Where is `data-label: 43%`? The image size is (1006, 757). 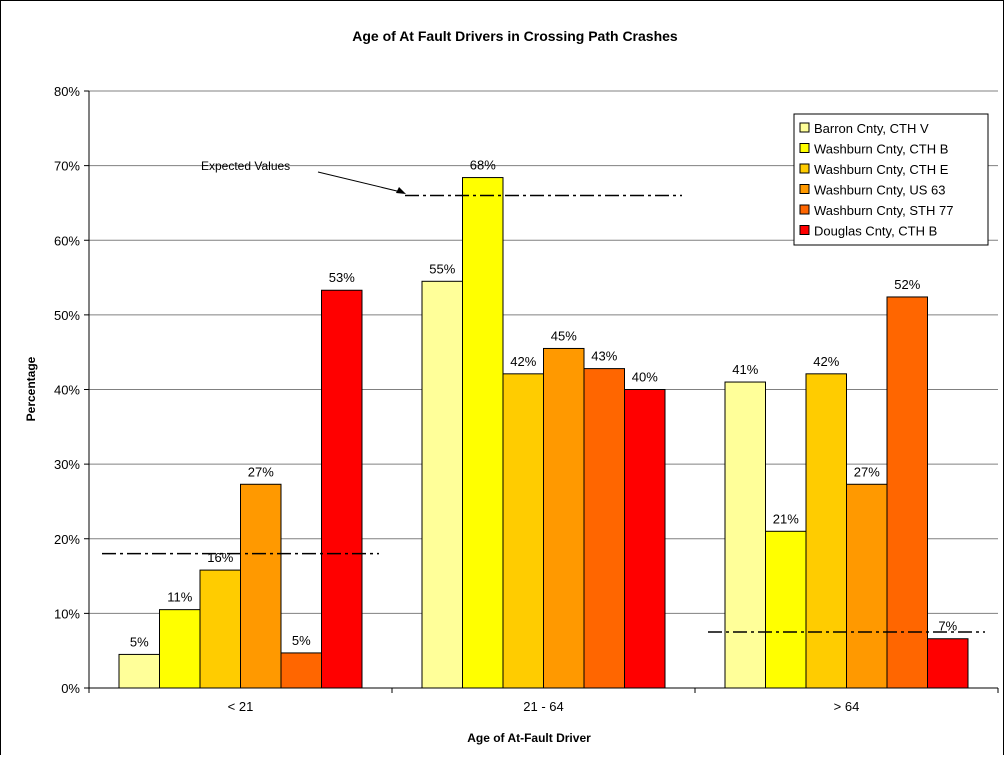
data-label: 43% is located at coordinates (604, 356).